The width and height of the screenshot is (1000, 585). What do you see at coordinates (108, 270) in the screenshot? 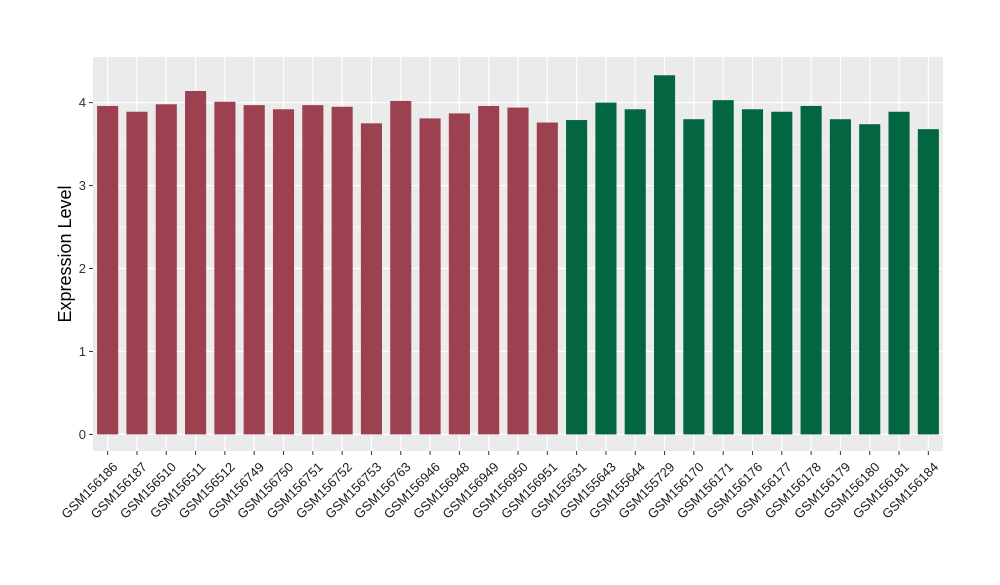
I see `bar-GSM156186` at bounding box center [108, 270].